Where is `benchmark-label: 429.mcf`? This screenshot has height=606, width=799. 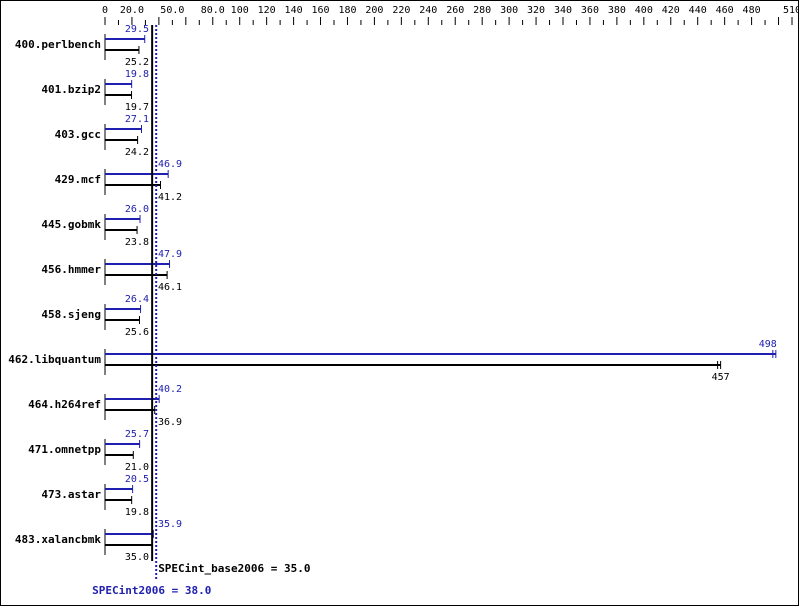 benchmark-label: 429.mcf is located at coordinates (78, 179).